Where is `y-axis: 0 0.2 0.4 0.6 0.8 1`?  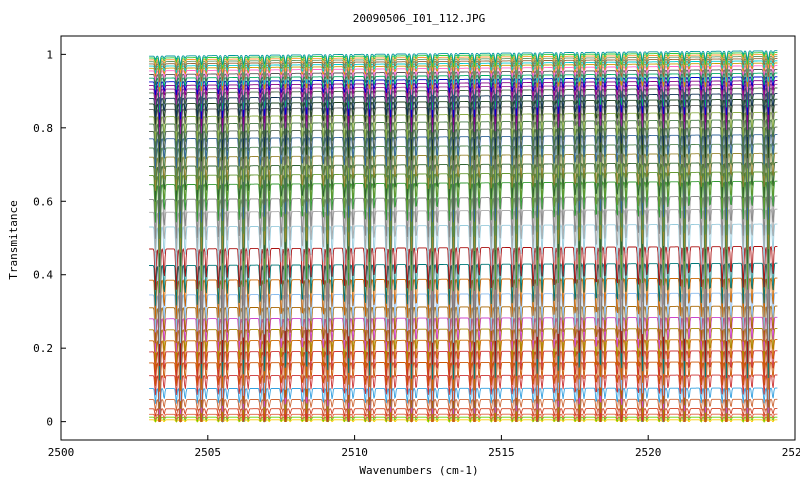
y-axis: 0 0.2 0.4 0.6 0.8 1 is located at coordinates (49, 238).